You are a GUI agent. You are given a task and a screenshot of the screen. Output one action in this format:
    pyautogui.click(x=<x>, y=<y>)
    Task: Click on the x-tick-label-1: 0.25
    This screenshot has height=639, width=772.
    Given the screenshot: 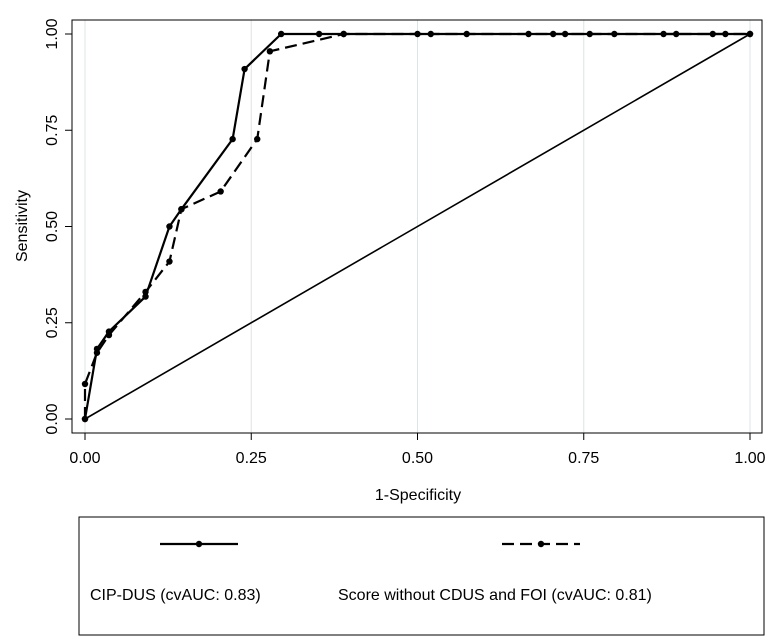 What is the action you would take?
    pyautogui.click(x=251, y=458)
    